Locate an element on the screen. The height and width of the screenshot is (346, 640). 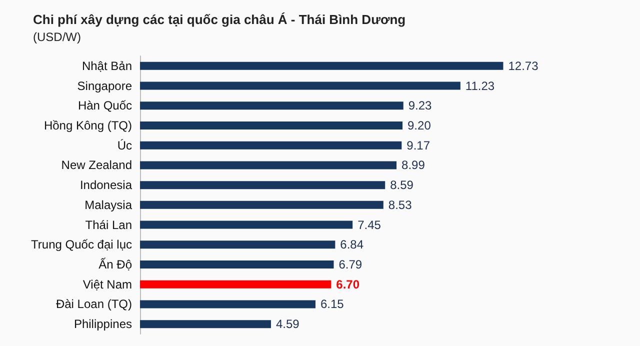
data-label: 12.73 is located at coordinates (523, 65).